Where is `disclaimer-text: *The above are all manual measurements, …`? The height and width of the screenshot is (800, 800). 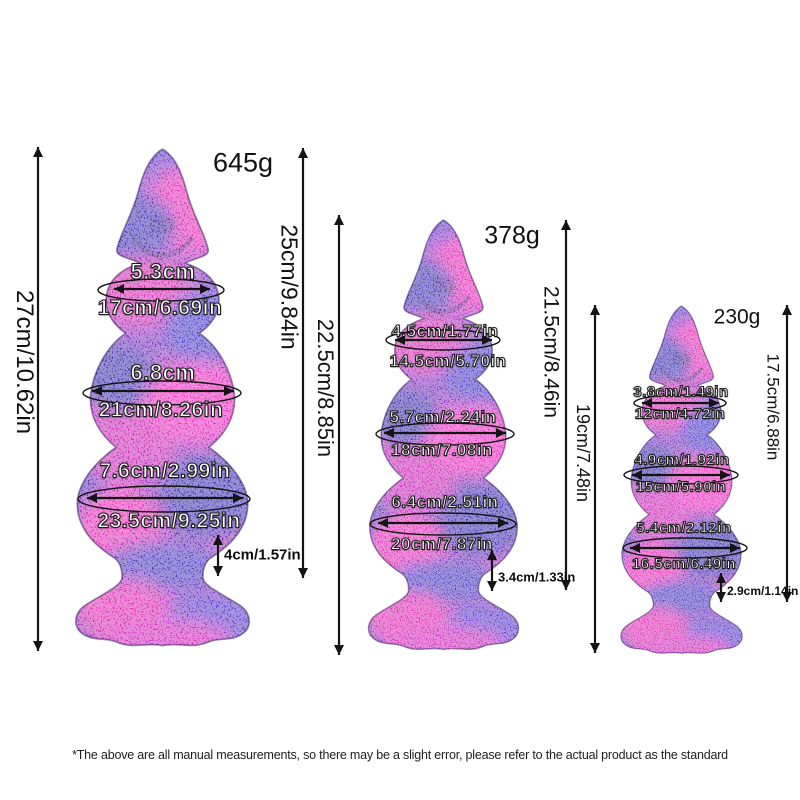
disclaimer-text: *The above are all manual measurements, … is located at coordinates (400, 755).